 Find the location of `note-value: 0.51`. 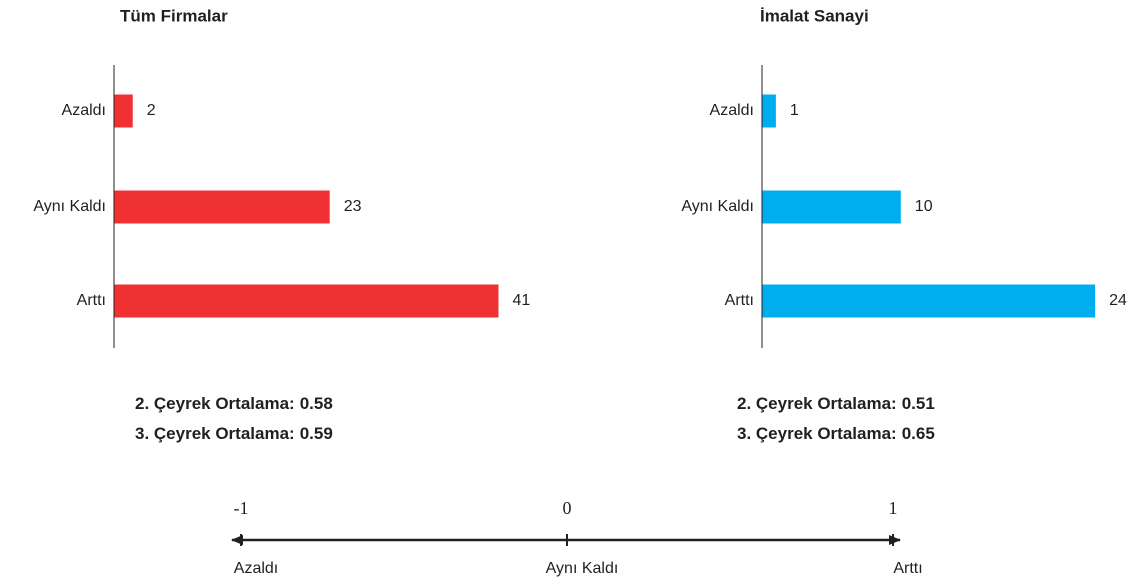

note-value: 0.51 is located at coordinates (918, 403).